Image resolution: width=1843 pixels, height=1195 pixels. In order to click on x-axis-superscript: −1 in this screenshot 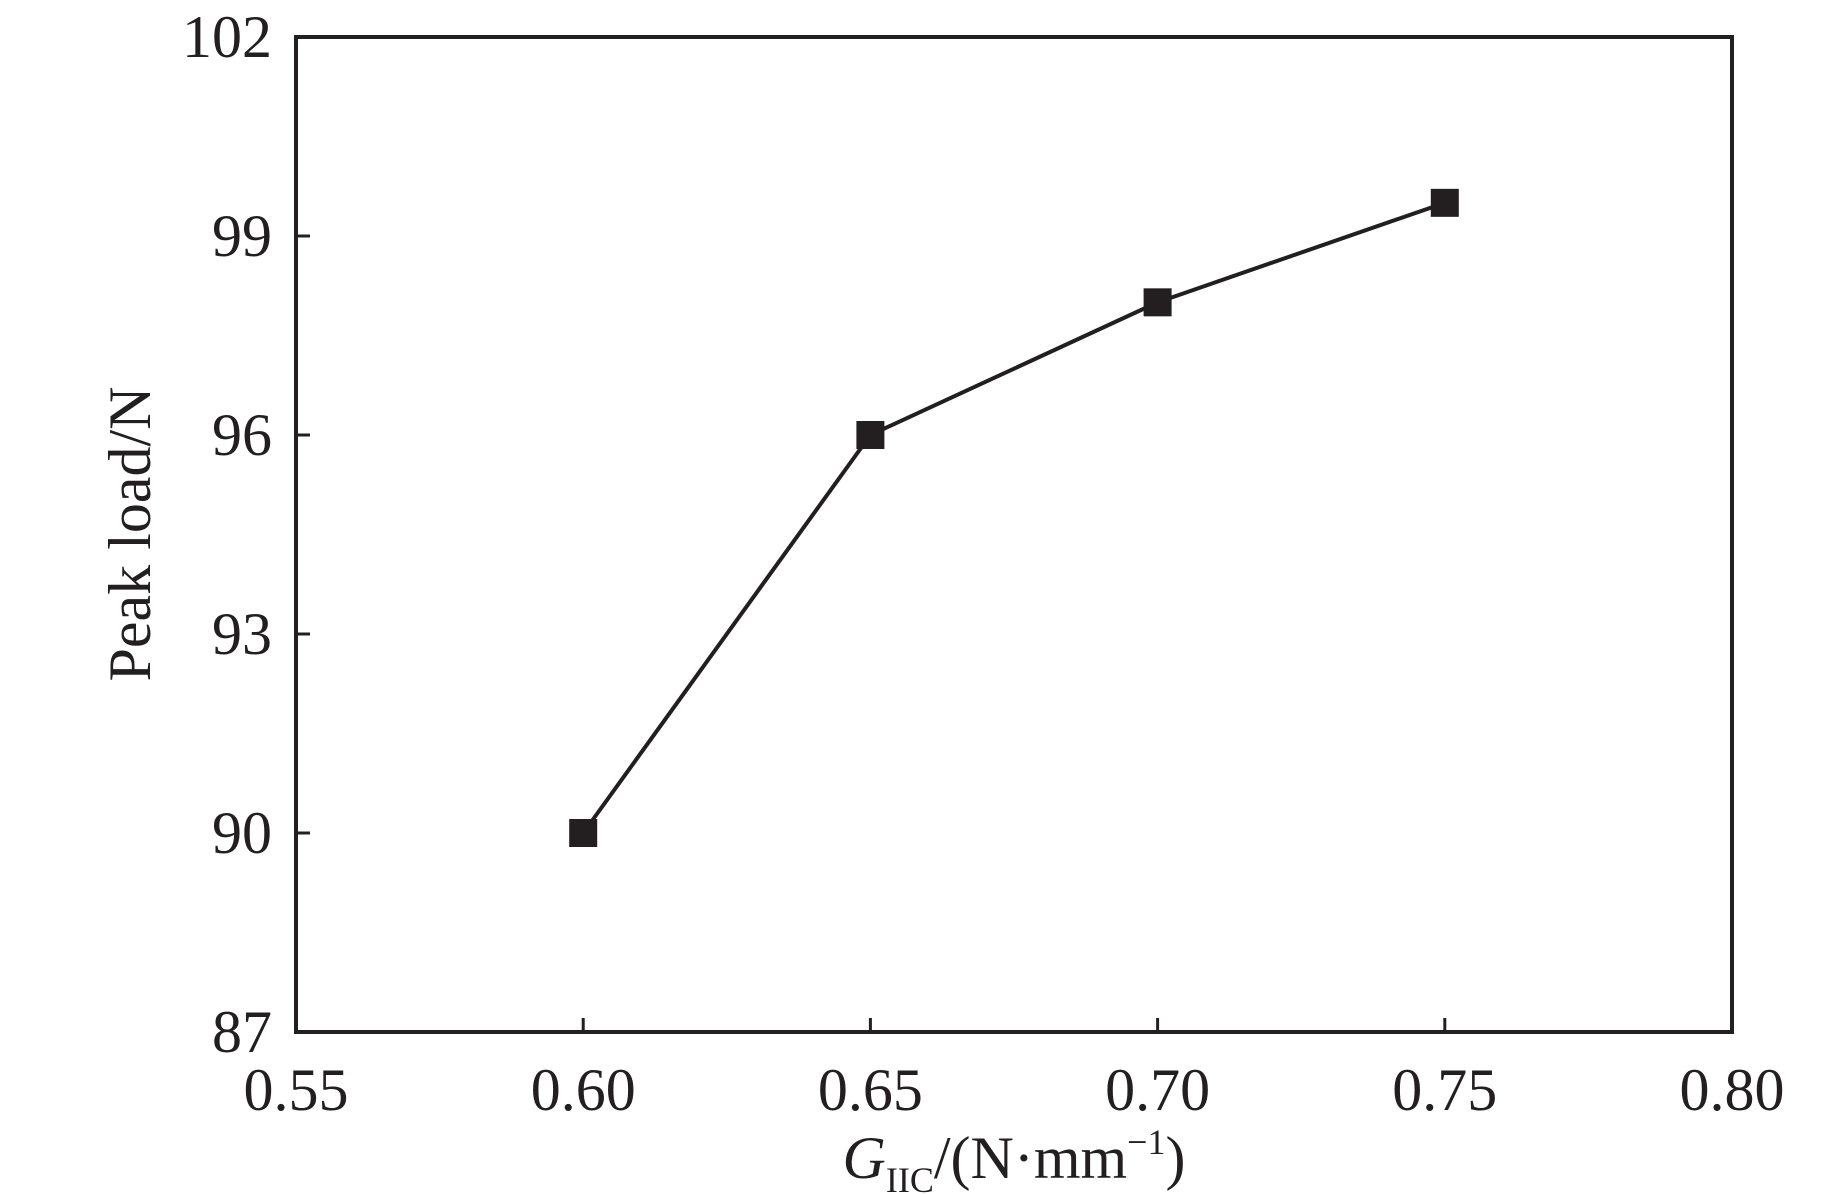, I will do `click(1146, 1142)`.